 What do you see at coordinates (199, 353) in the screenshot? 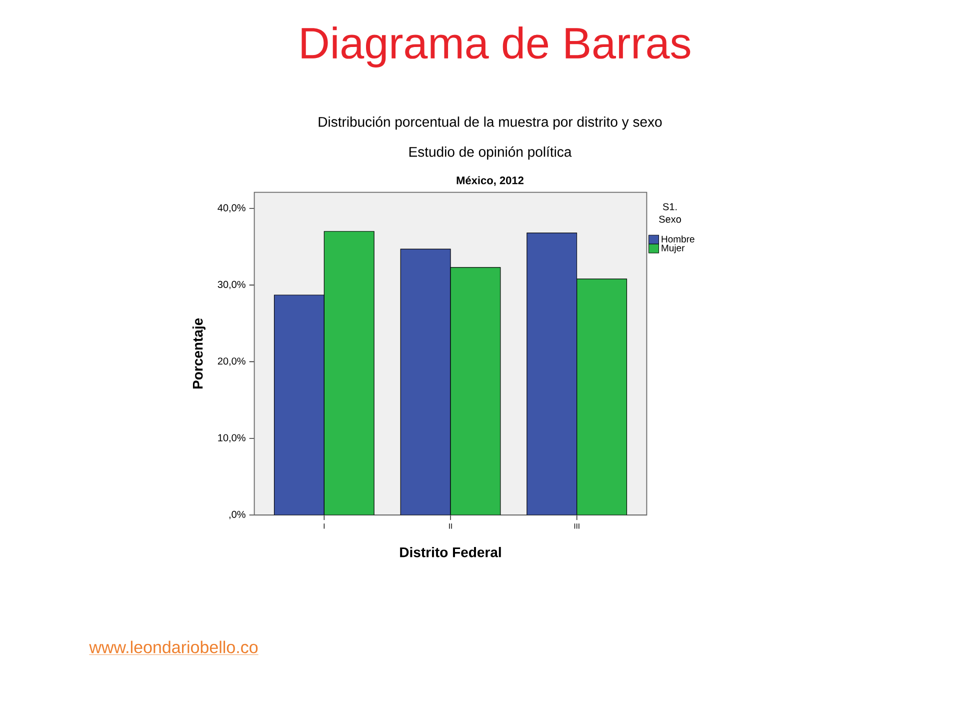
I see `y-axis-title: Porcentaje` at bounding box center [199, 353].